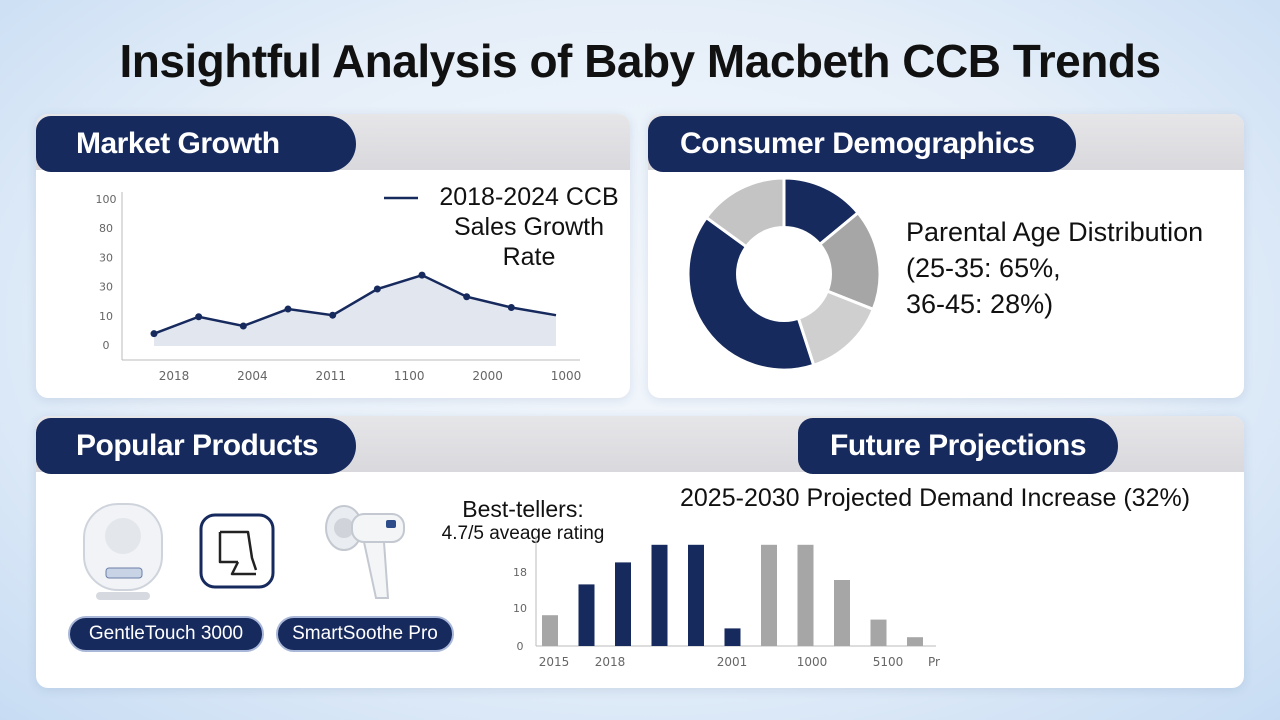  Describe the element at coordinates (365, 634) in the screenshot. I see `product-chip-smartsoothe: SmartSoothe Pro` at that location.